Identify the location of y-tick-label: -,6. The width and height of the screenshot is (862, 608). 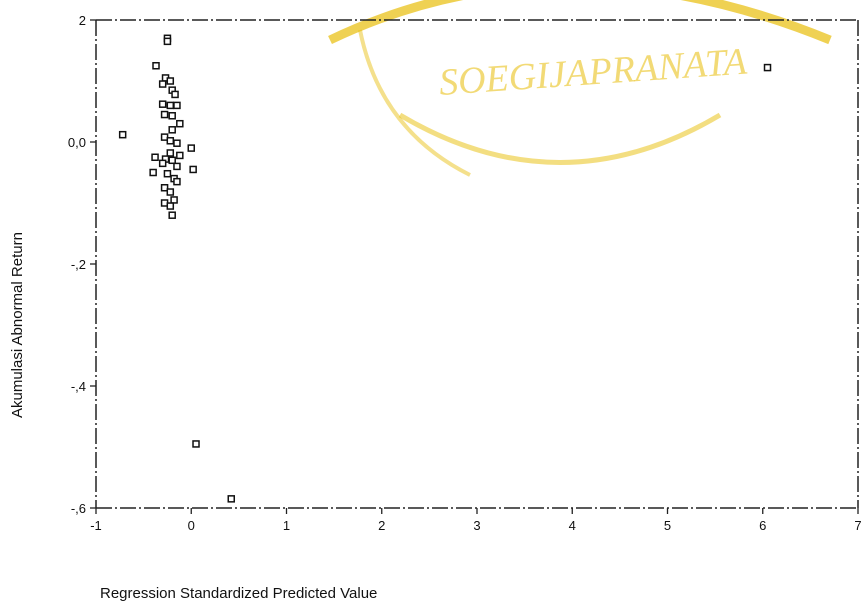
(78, 508).